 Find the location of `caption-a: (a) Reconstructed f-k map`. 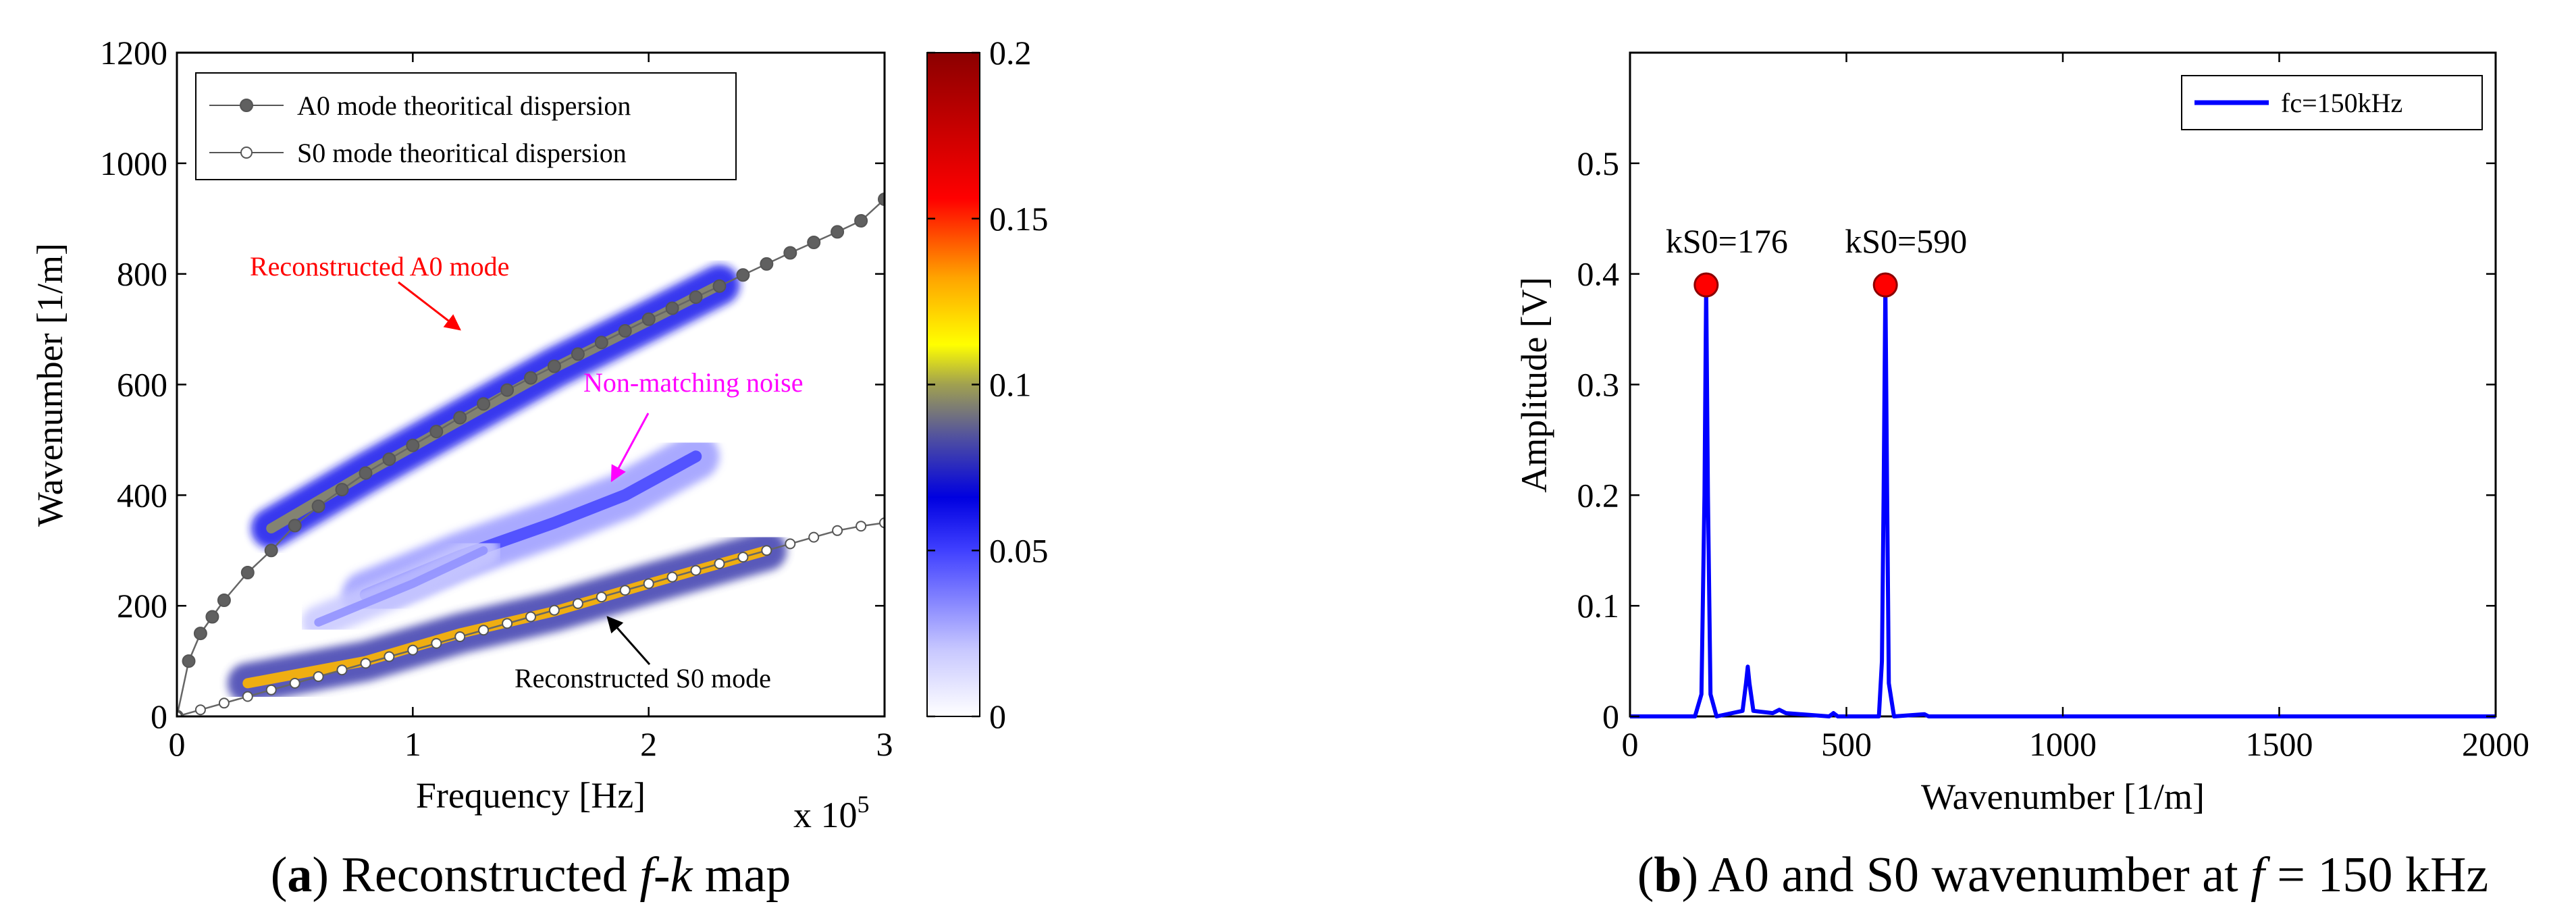

caption-a: (a) Reconstructed f-k map is located at coordinates (531, 875).